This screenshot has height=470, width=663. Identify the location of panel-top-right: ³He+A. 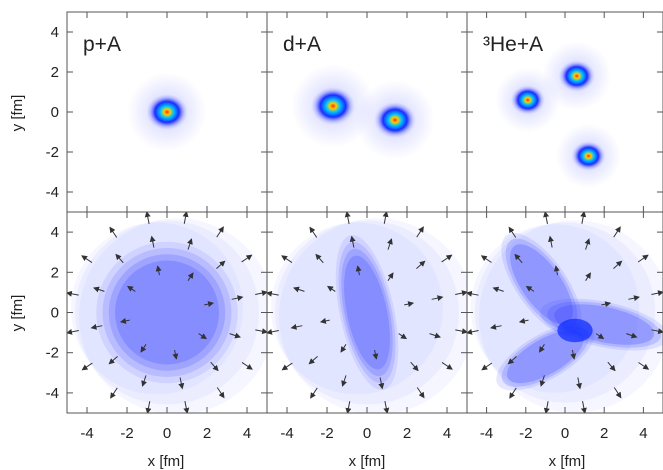
(564, 112).